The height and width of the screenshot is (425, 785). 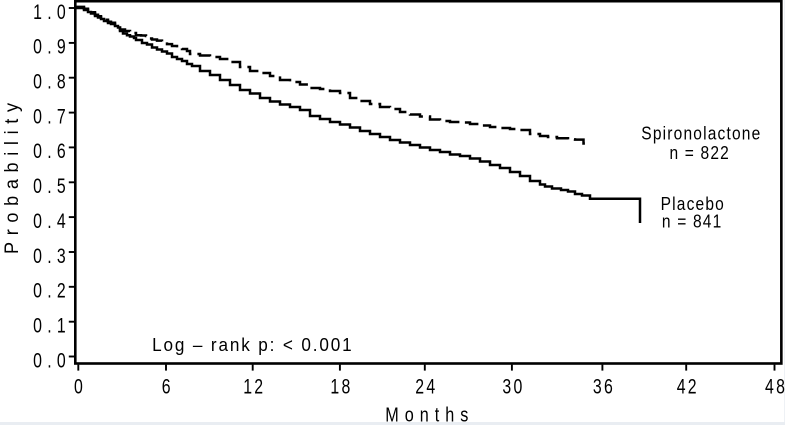 What do you see at coordinates (52, 116) in the screenshot?
I see `svg-text: 0.7` at bounding box center [52, 116].